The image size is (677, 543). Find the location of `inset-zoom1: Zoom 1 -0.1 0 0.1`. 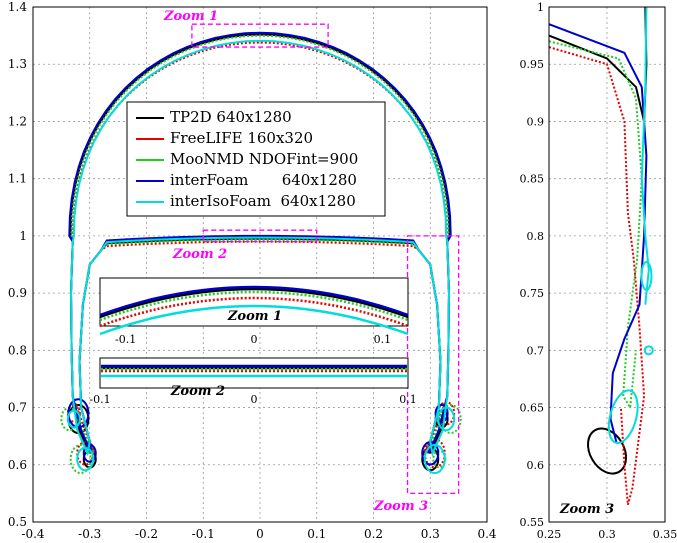

inset-zoom1: Zoom 1 -0.1 0 0.1 is located at coordinates (254, 311).